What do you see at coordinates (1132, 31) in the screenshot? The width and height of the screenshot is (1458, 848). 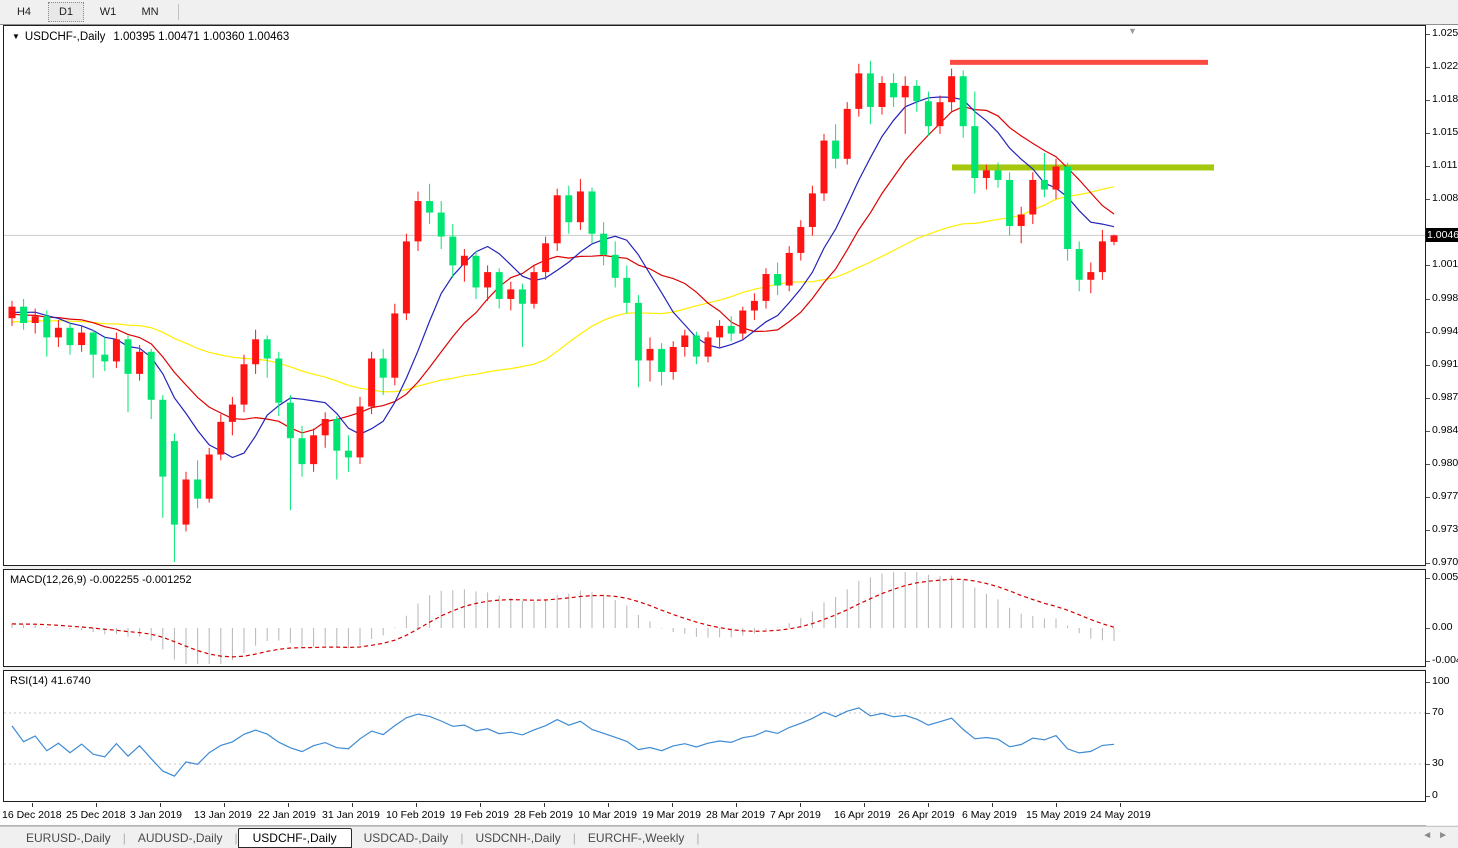 I see `autoscroll-marker-icon: ▼` at bounding box center [1132, 31].